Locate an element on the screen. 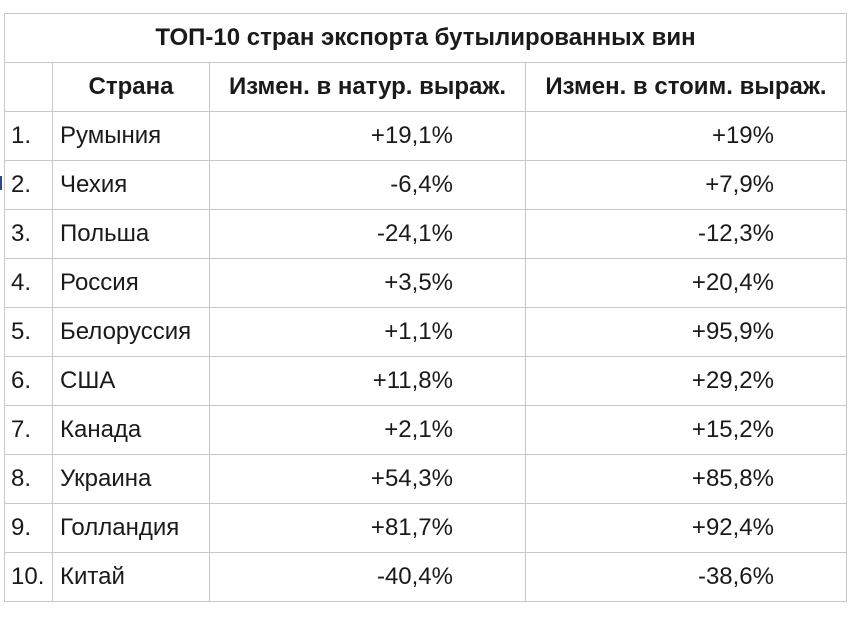  value-change: +92,4% is located at coordinates (686, 528).